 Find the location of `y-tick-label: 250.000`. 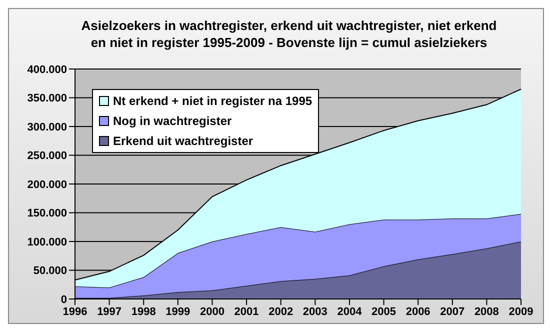

y-tick-label: 250.000 is located at coordinates (47, 156).